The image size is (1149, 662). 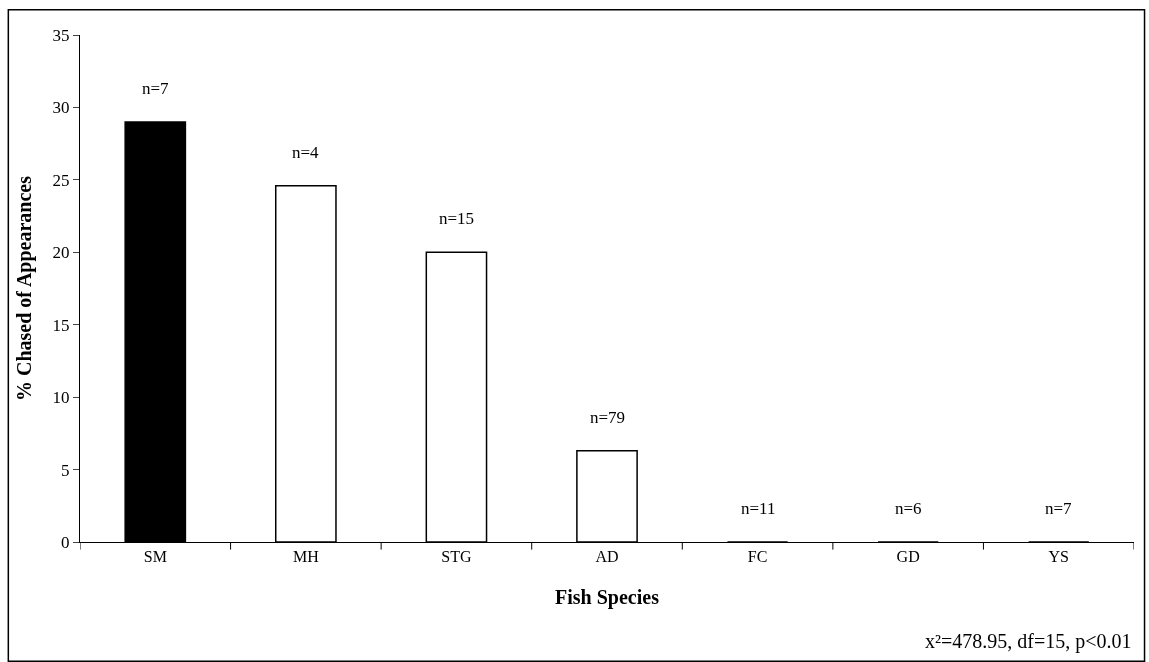 What do you see at coordinates (456, 557) in the screenshot?
I see `x-tick-label: STG` at bounding box center [456, 557].